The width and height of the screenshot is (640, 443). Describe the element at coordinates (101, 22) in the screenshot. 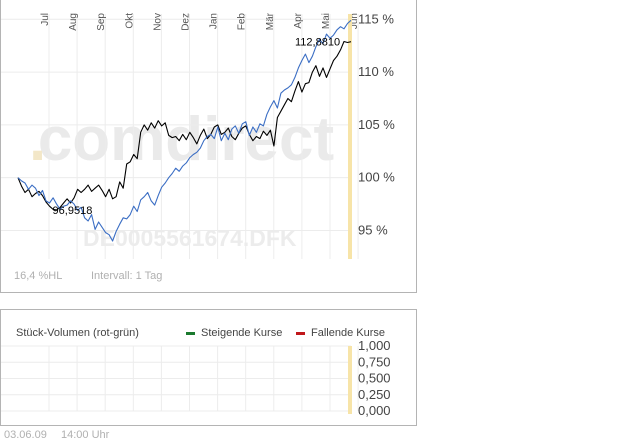

I see `month-label: Sep` at that location.